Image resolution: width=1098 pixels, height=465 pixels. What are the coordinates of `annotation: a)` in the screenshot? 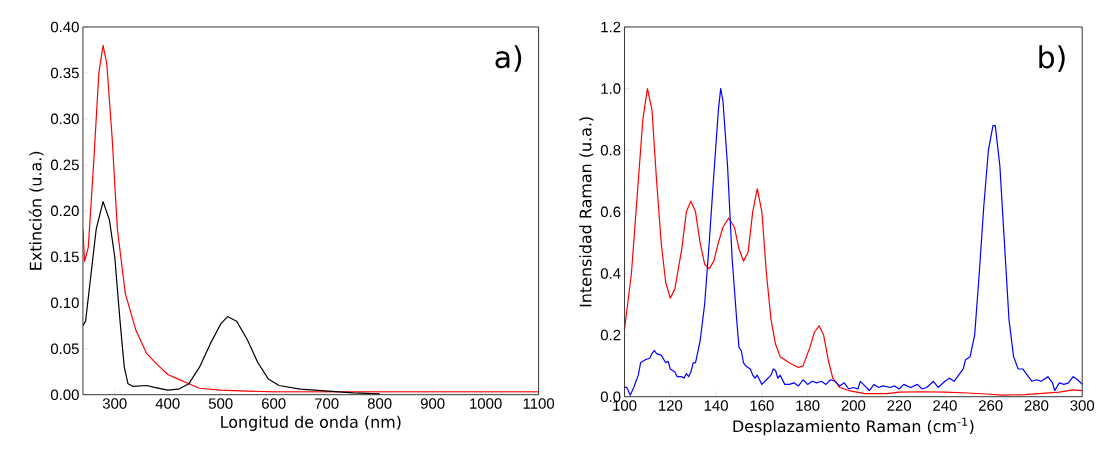 It's located at (508, 58).